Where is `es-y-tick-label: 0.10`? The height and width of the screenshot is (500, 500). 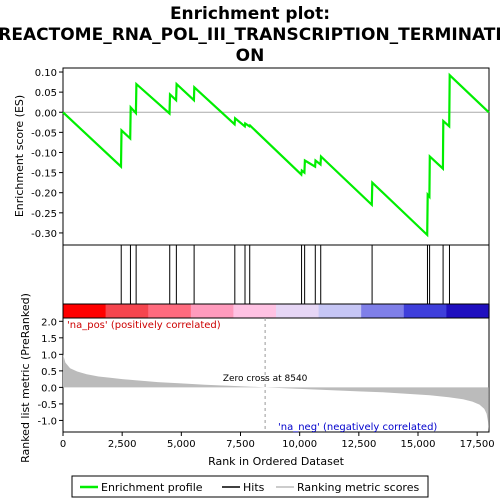 es-y-tick-label: 0.10 is located at coordinates (46, 73).